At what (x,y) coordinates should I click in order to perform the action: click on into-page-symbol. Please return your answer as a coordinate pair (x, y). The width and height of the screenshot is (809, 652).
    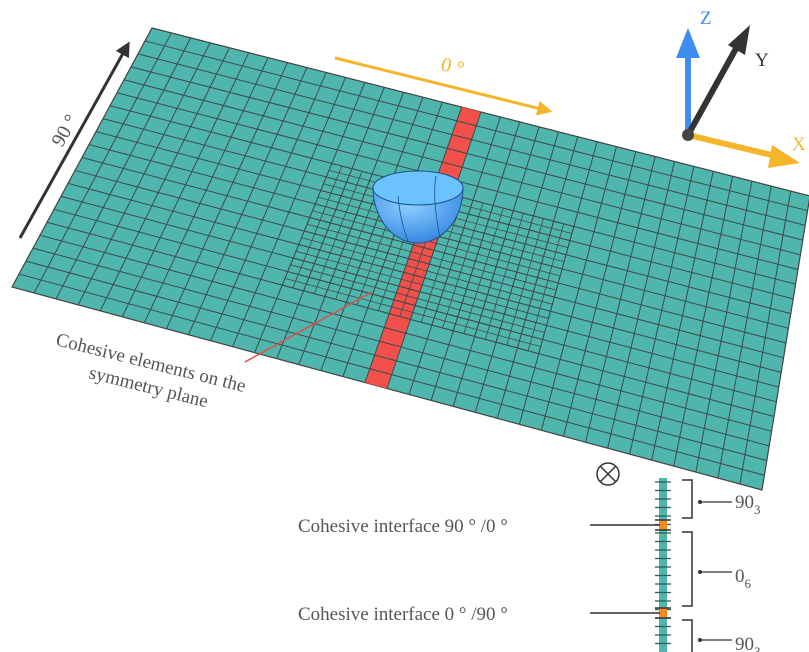
    Looking at the image, I should click on (608, 474).